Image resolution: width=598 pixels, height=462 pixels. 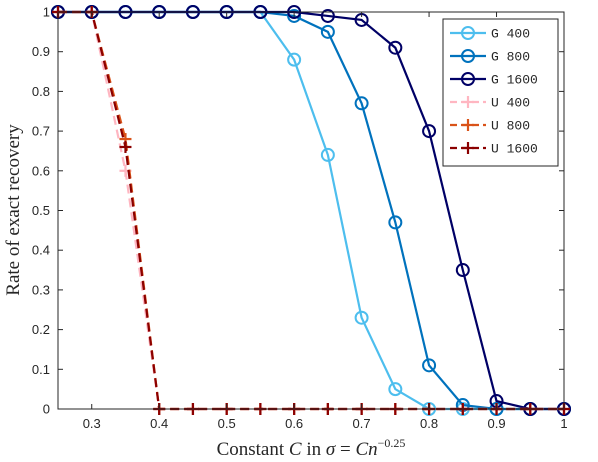 What do you see at coordinates (41, 51) in the screenshot?
I see `y-tick-label: 0.9` at bounding box center [41, 51].